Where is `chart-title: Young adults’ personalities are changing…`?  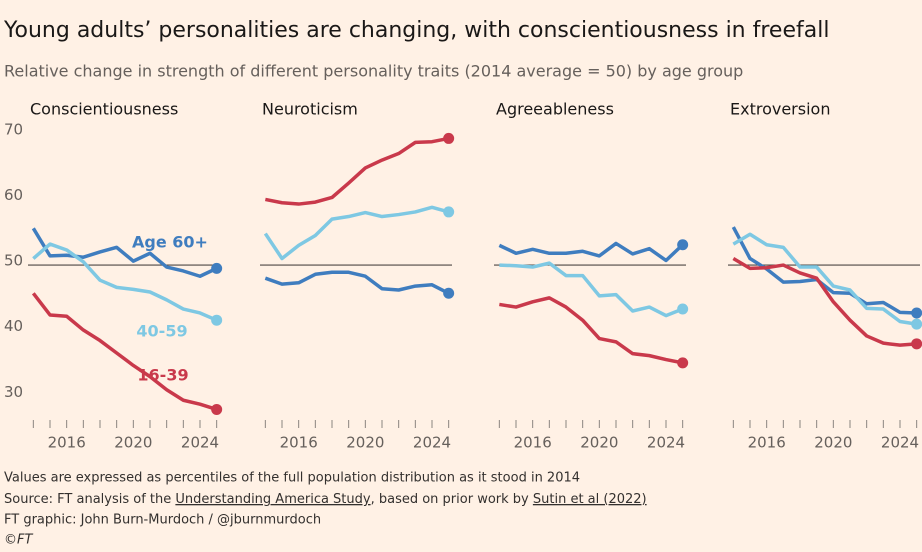
chart-title: Young adults’ personalities are changing… is located at coordinates (416, 30).